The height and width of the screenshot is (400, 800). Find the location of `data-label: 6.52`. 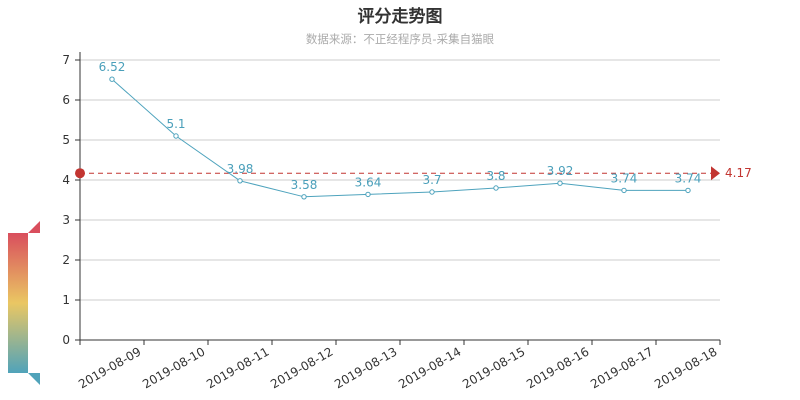

data-label: 6.52 is located at coordinates (112, 67).